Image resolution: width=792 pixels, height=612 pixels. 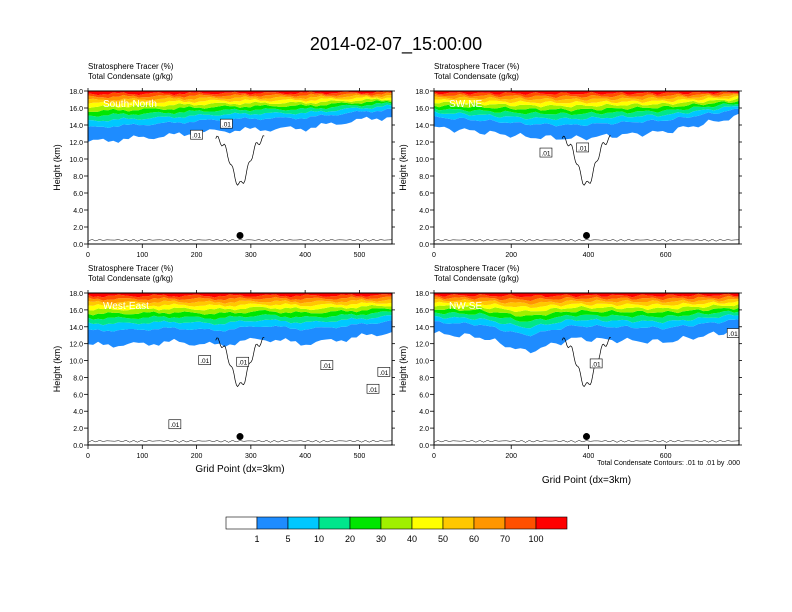 What do you see at coordinates (443, 539) in the screenshot?
I see `colorbar-label: 50` at bounding box center [443, 539].